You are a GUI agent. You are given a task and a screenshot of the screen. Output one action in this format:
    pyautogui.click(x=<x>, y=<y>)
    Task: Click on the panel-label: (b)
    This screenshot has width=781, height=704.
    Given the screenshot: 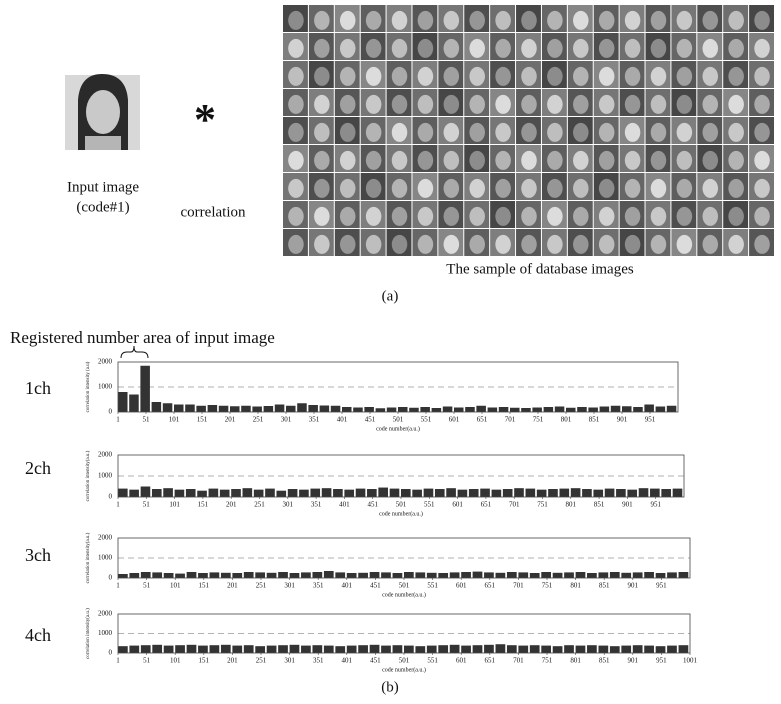 What is the action you would take?
    pyautogui.click(x=390, y=687)
    